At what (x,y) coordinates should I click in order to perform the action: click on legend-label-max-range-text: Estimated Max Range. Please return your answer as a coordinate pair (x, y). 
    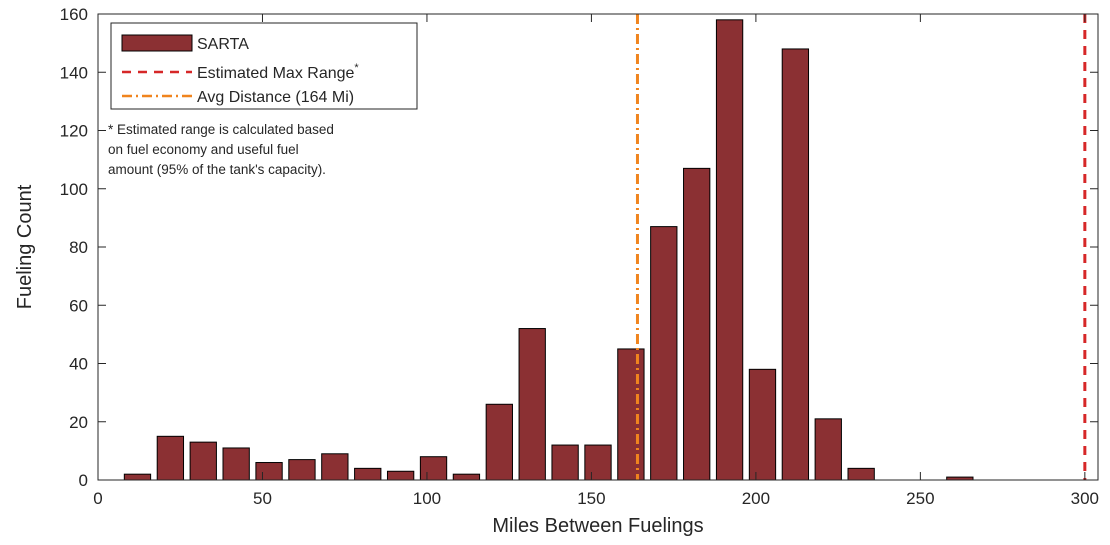
    Looking at the image, I should click on (276, 73).